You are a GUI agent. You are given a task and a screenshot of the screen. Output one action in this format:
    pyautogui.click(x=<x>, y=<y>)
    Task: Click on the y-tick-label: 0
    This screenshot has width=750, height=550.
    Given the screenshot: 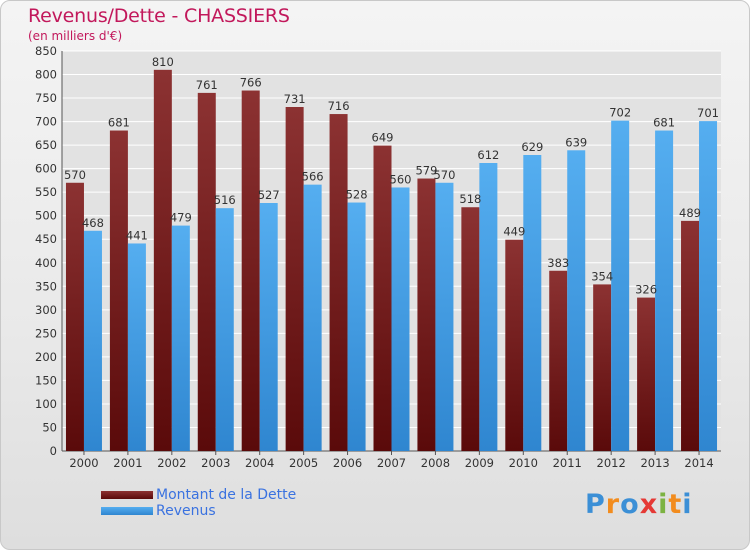 What is the action you would take?
    pyautogui.click(x=53, y=451)
    